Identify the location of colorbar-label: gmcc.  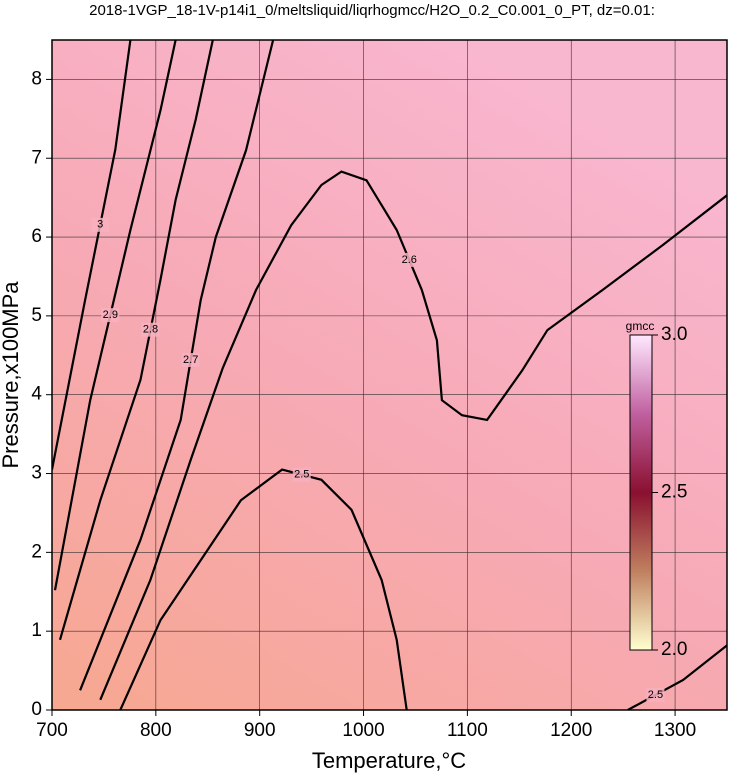
(640, 326).